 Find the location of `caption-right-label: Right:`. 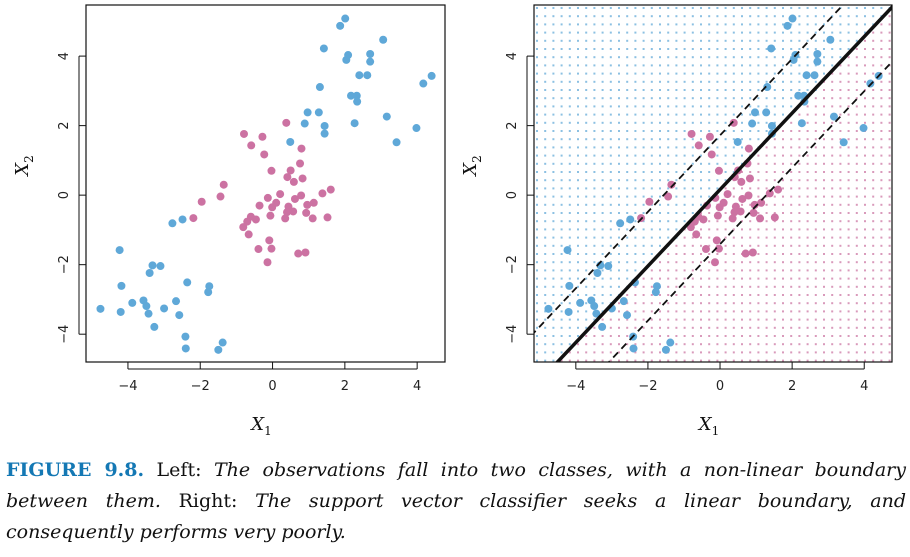

caption-right-label: Right: is located at coordinates (208, 501).